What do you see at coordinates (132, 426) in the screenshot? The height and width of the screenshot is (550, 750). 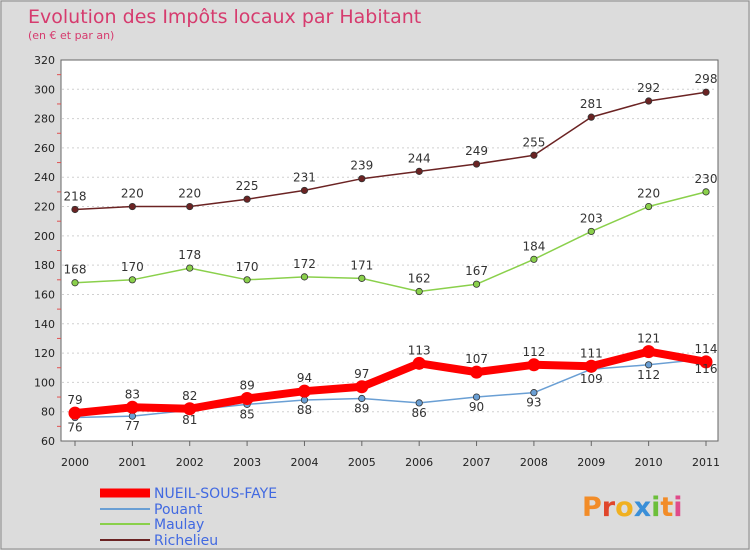 I see `data-label: 77` at bounding box center [132, 426].